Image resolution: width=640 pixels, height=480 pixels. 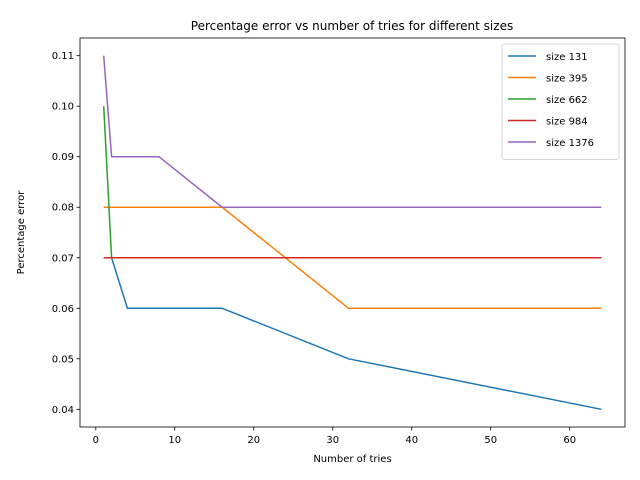 I want to click on legend-label-size-131: size 131, so click(x=567, y=57).